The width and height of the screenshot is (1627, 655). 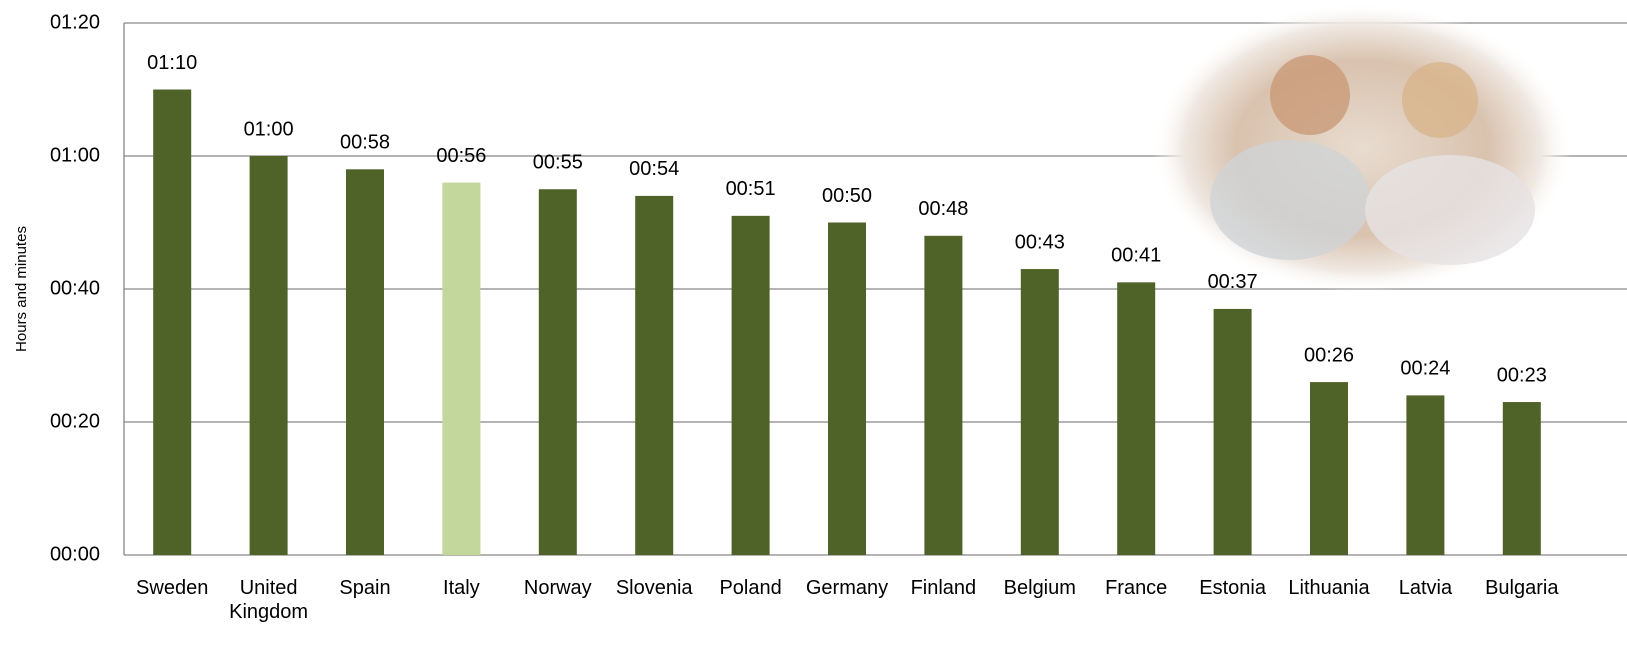 I want to click on x-tick-label: Germany, so click(x=847, y=588).